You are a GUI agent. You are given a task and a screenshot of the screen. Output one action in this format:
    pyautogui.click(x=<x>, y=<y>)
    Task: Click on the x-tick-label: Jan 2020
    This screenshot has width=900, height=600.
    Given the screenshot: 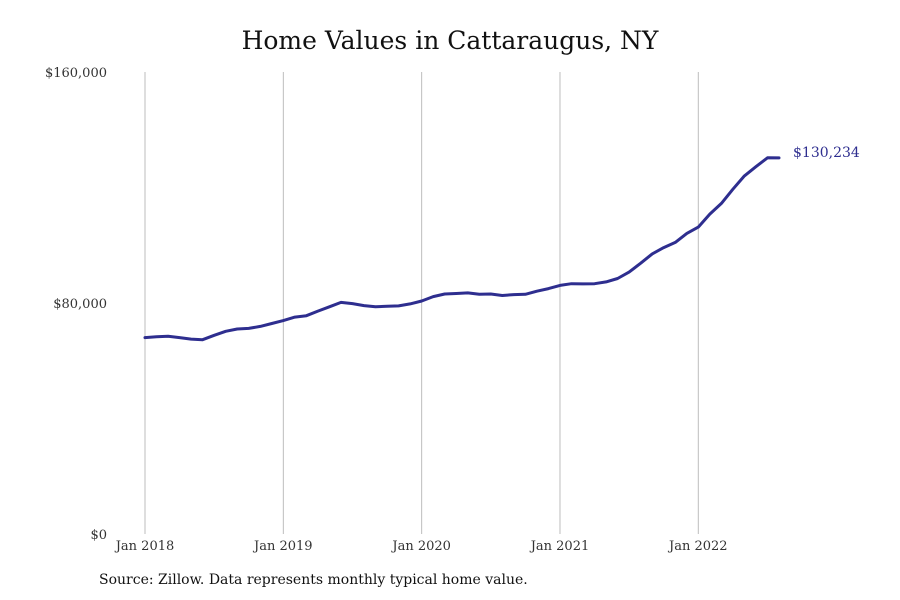 What is the action you would take?
    pyautogui.click(x=420, y=546)
    